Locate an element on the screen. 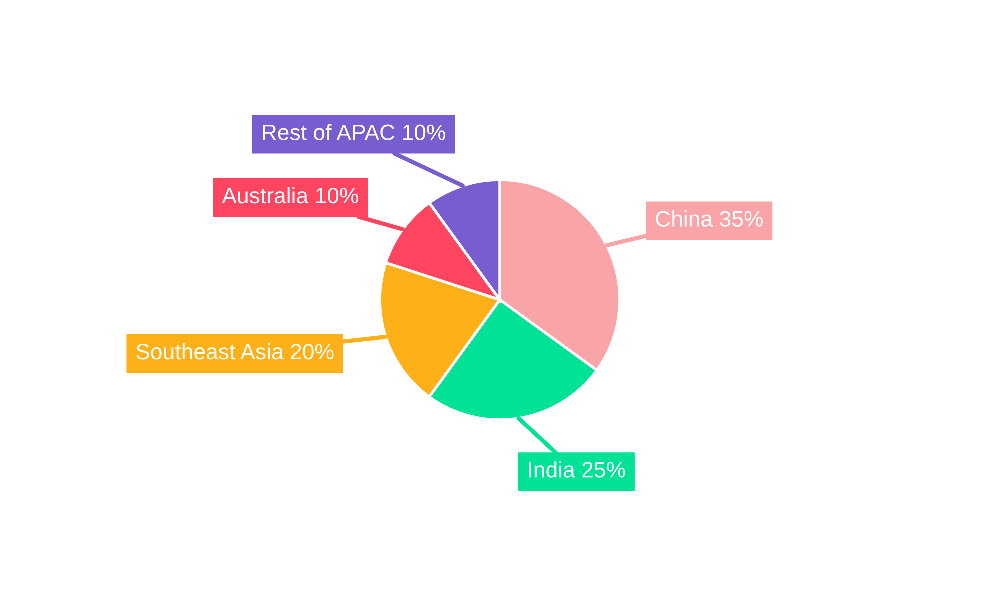 The image size is (1000, 600). slice-label: Southeast Asia 20% is located at coordinates (235, 351).